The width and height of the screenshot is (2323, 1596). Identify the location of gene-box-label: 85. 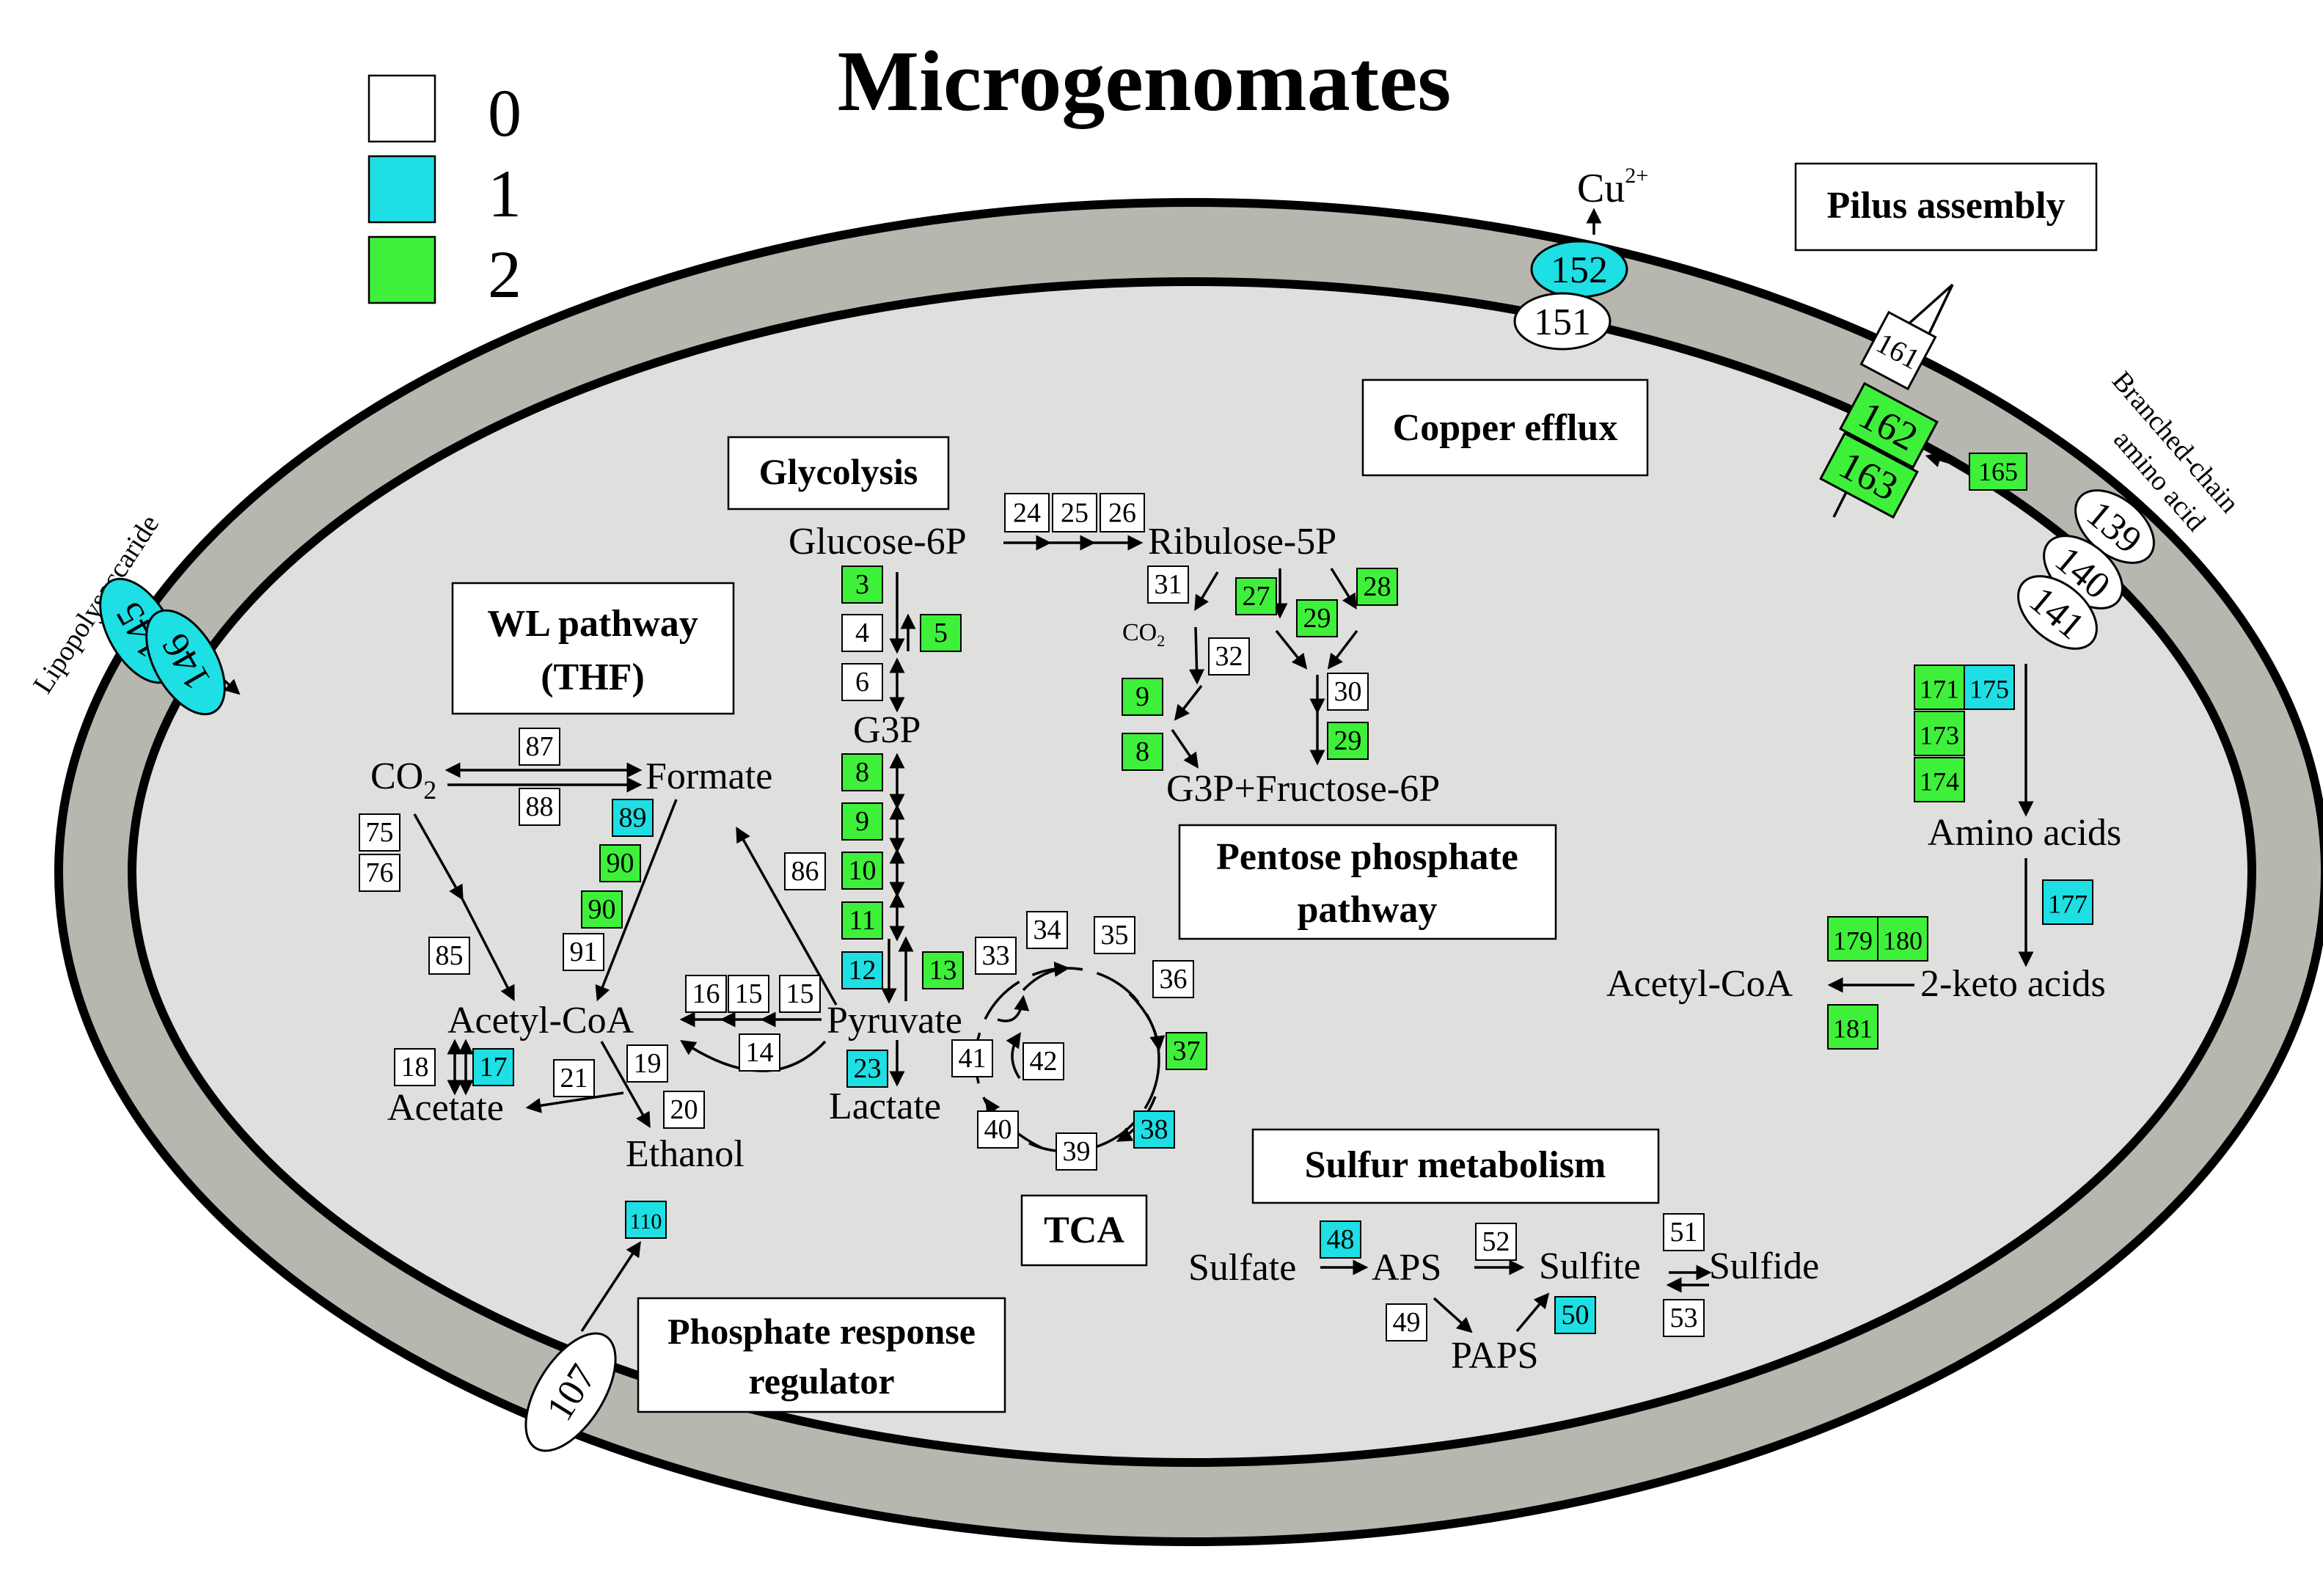
(450, 955).